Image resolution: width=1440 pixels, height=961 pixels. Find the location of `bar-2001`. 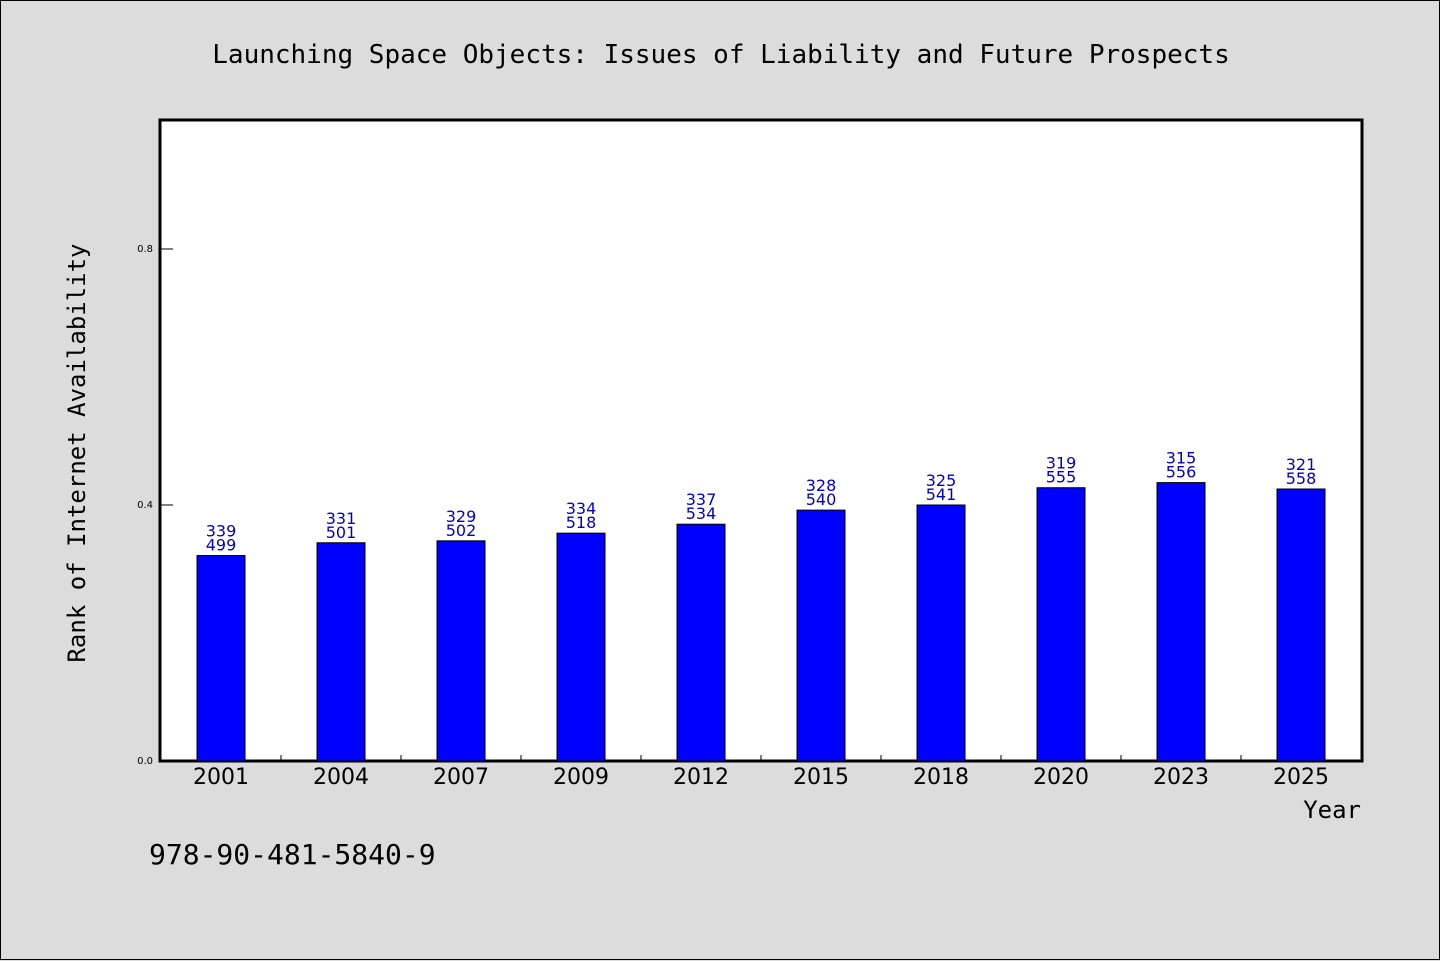

bar-2001 is located at coordinates (221, 658).